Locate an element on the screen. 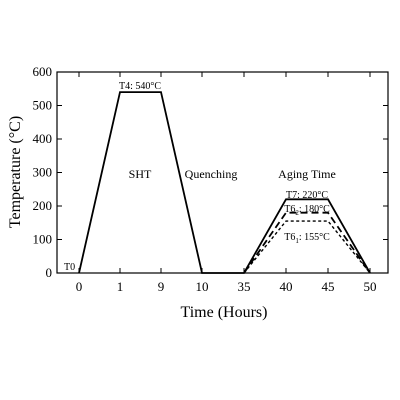 This screenshot has width=400, height=400. annotation-t62: T62: 180°C is located at coordinates (307, 210).